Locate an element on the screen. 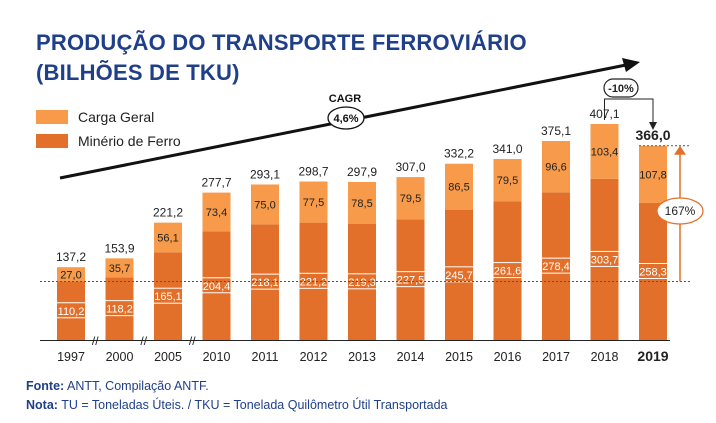  bar-carga-geral-2019 is located at coordinates (653, 174).